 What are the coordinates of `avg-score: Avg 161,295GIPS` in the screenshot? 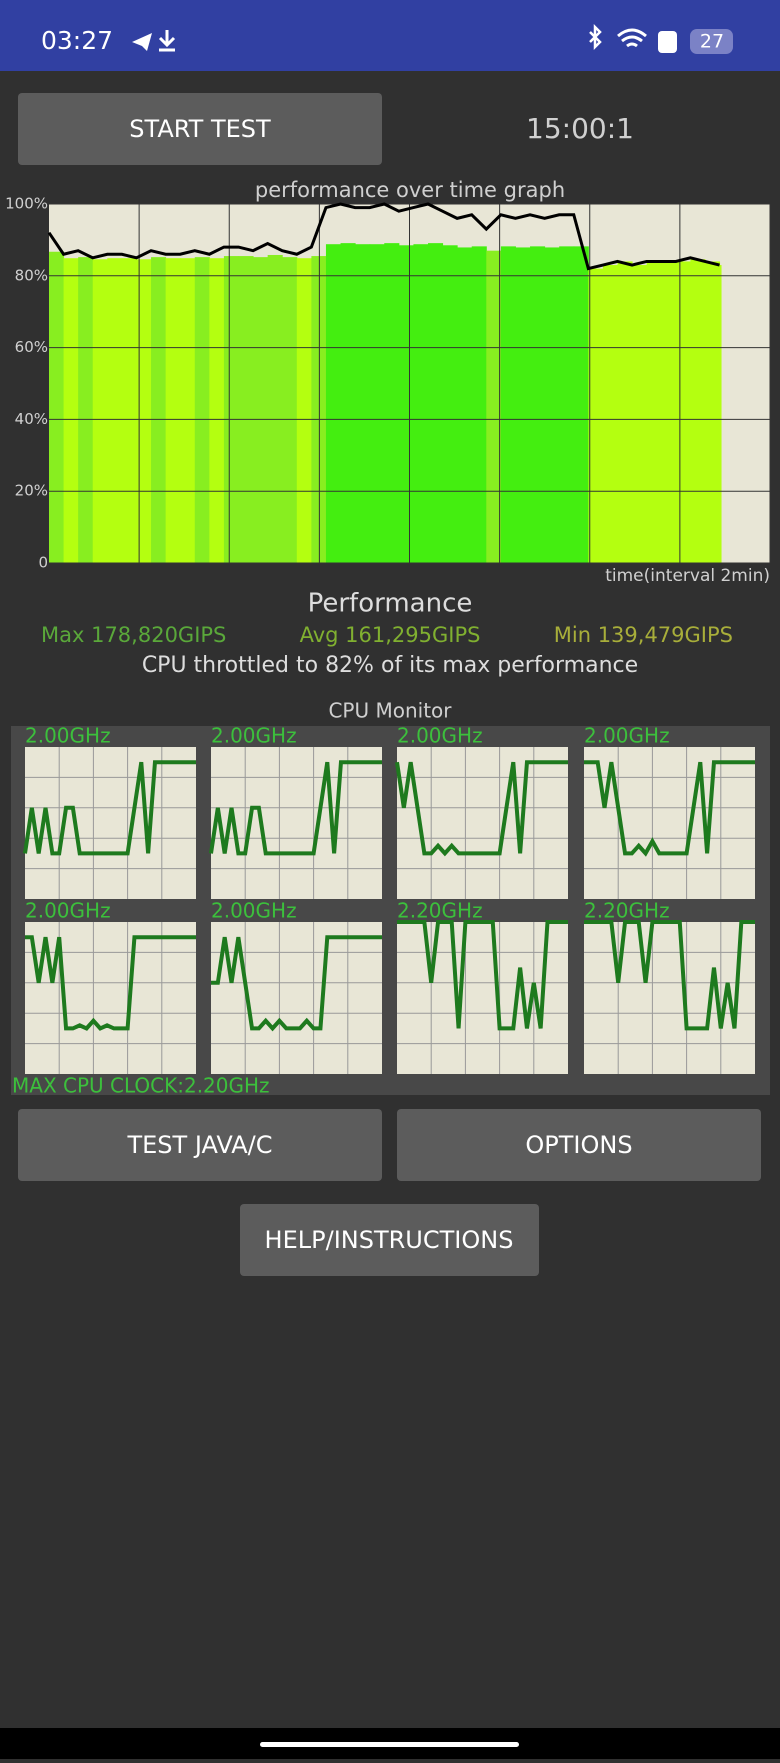 It's located at (390, 635).